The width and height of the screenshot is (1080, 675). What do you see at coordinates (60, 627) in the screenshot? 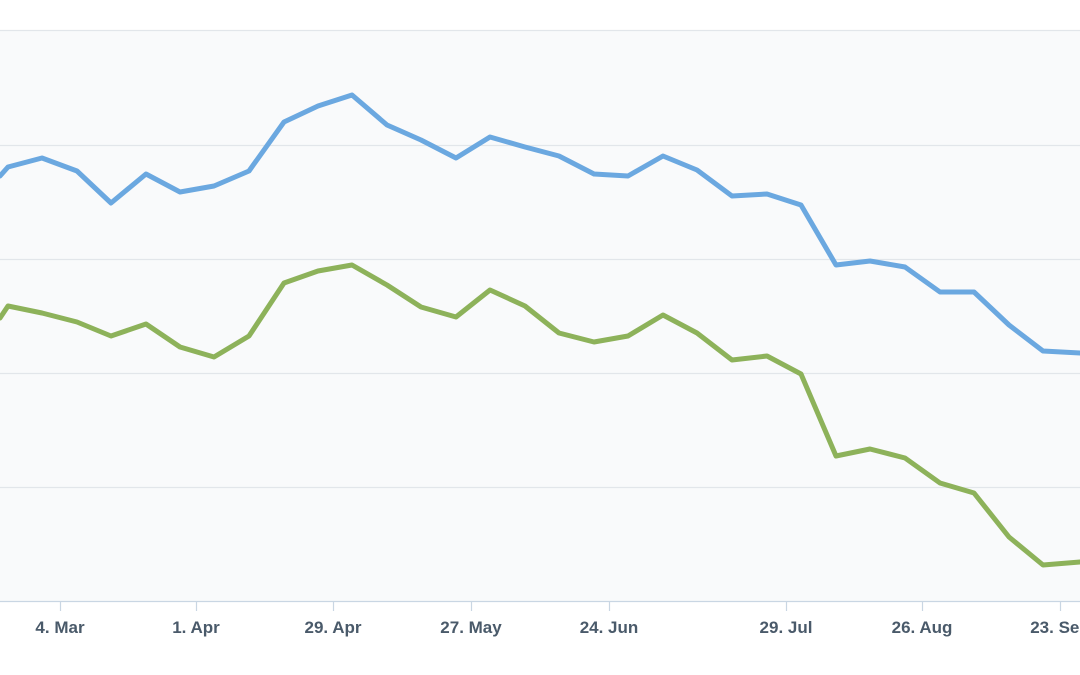
I see `x-tick-label: 4. Mar` at bounding box center [60, 627].